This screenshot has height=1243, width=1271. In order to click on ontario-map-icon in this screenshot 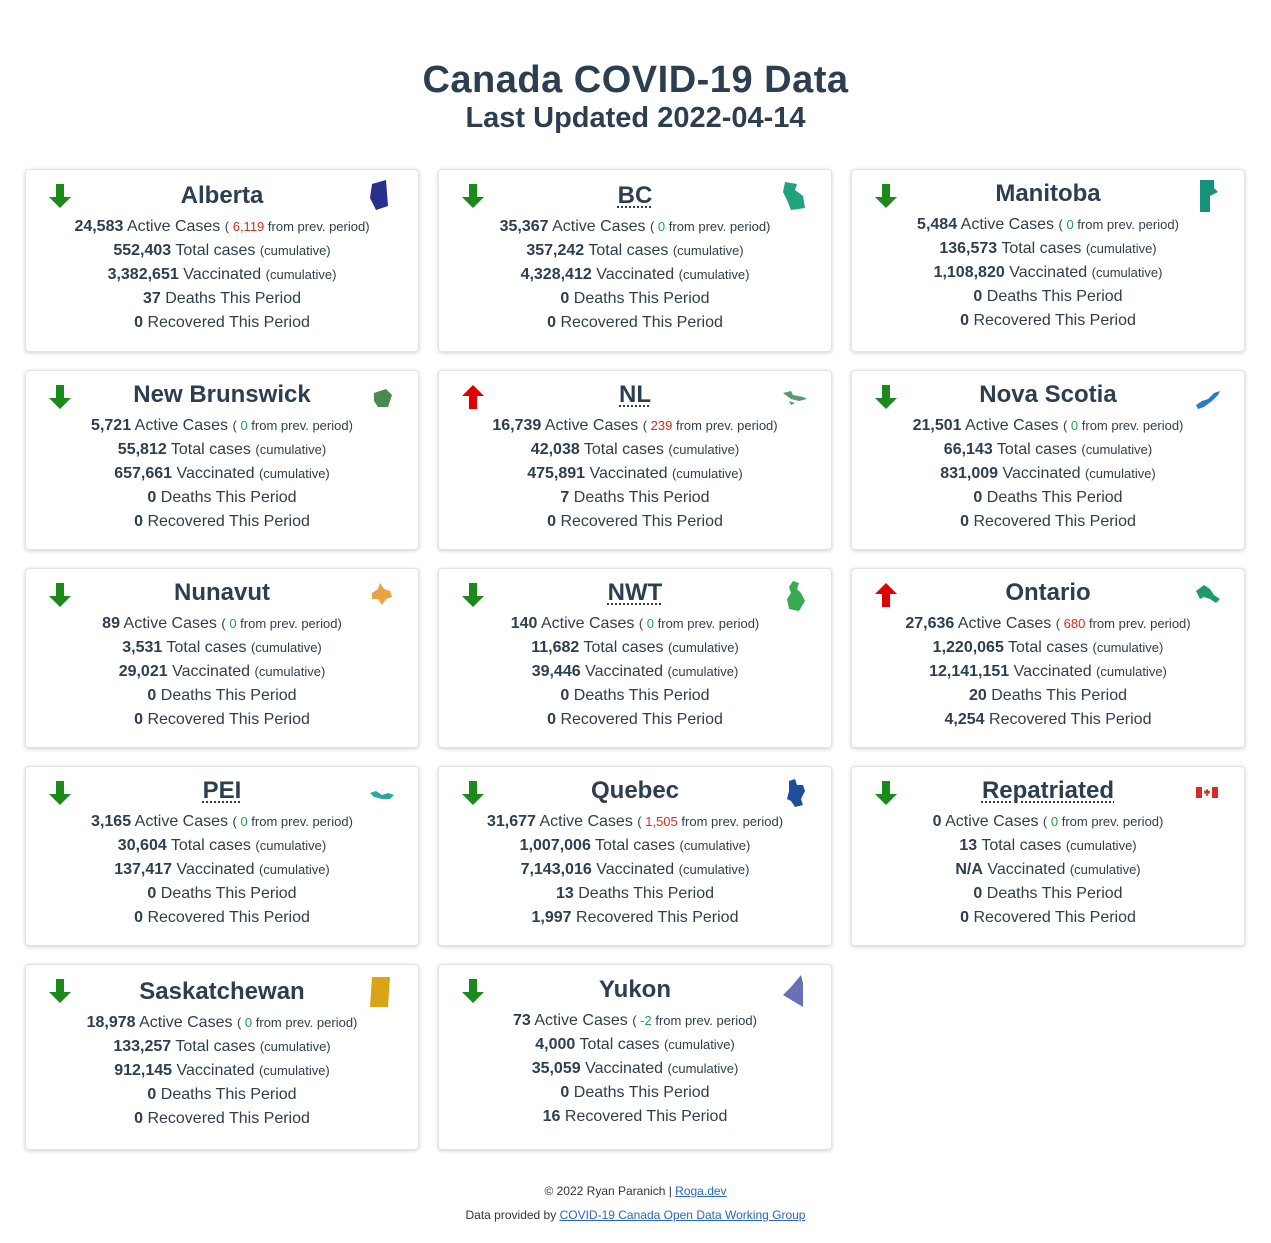, I will do `click(1208, 595)`.